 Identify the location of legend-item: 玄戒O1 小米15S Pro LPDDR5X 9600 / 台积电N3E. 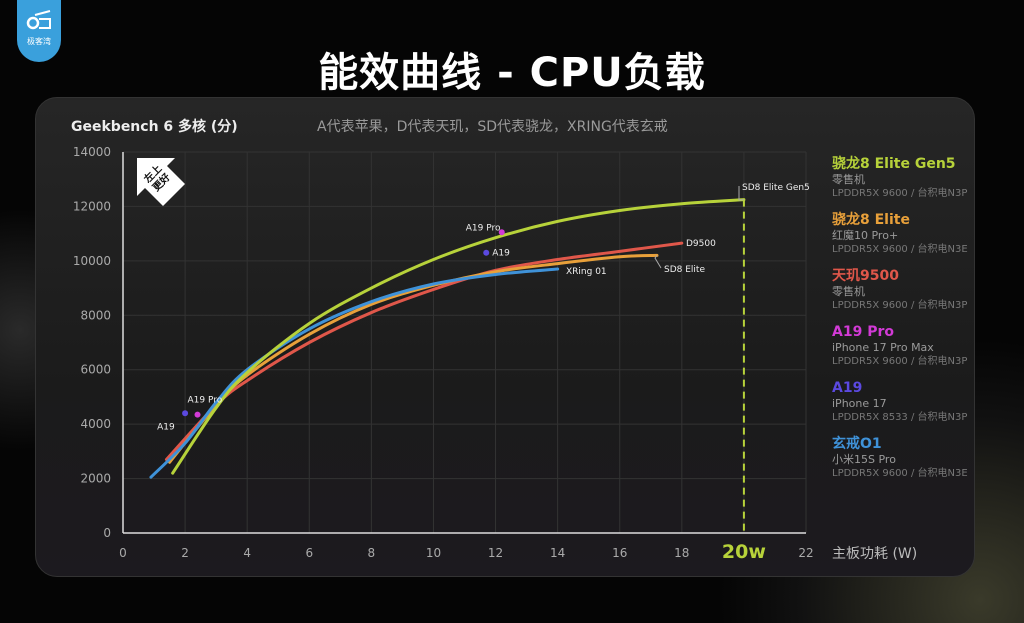
(907, 464).